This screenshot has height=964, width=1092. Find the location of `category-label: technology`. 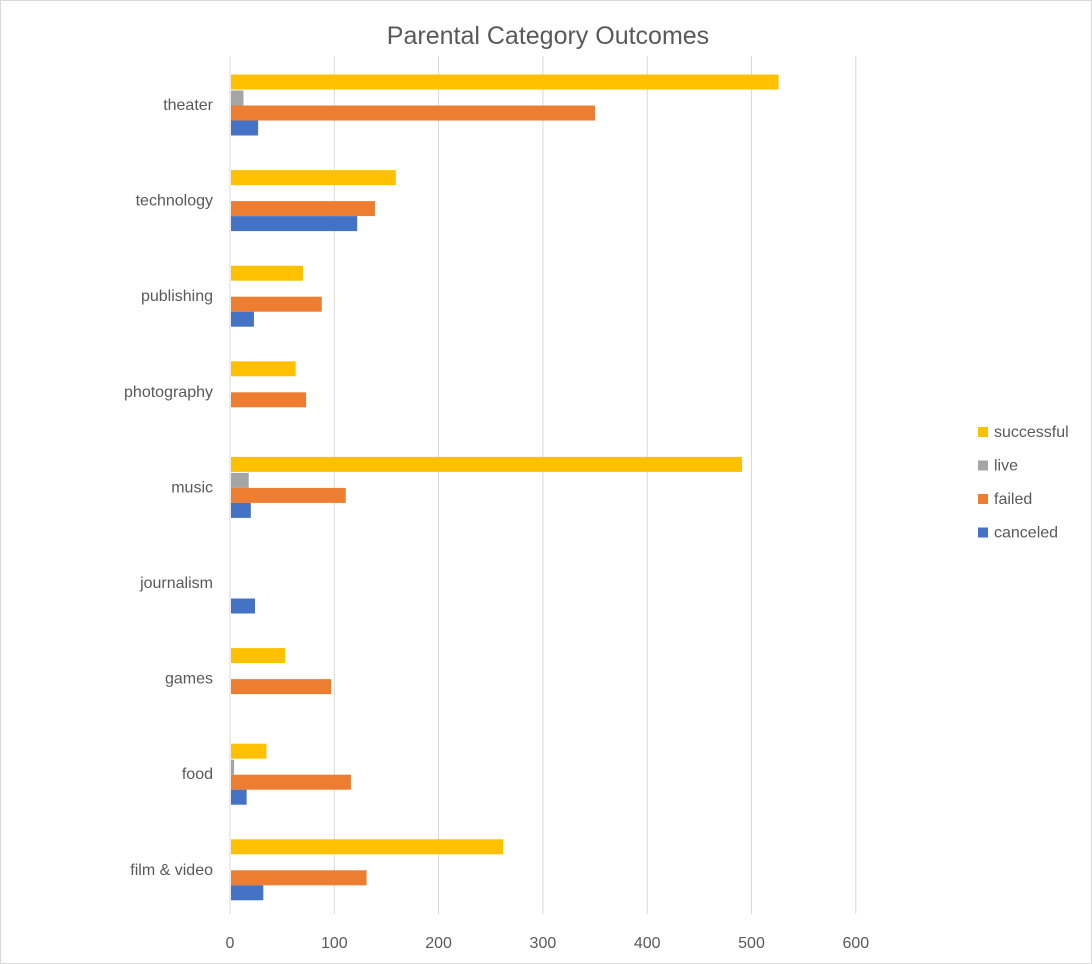

category-label: technology is located at coordinates (174, 201).